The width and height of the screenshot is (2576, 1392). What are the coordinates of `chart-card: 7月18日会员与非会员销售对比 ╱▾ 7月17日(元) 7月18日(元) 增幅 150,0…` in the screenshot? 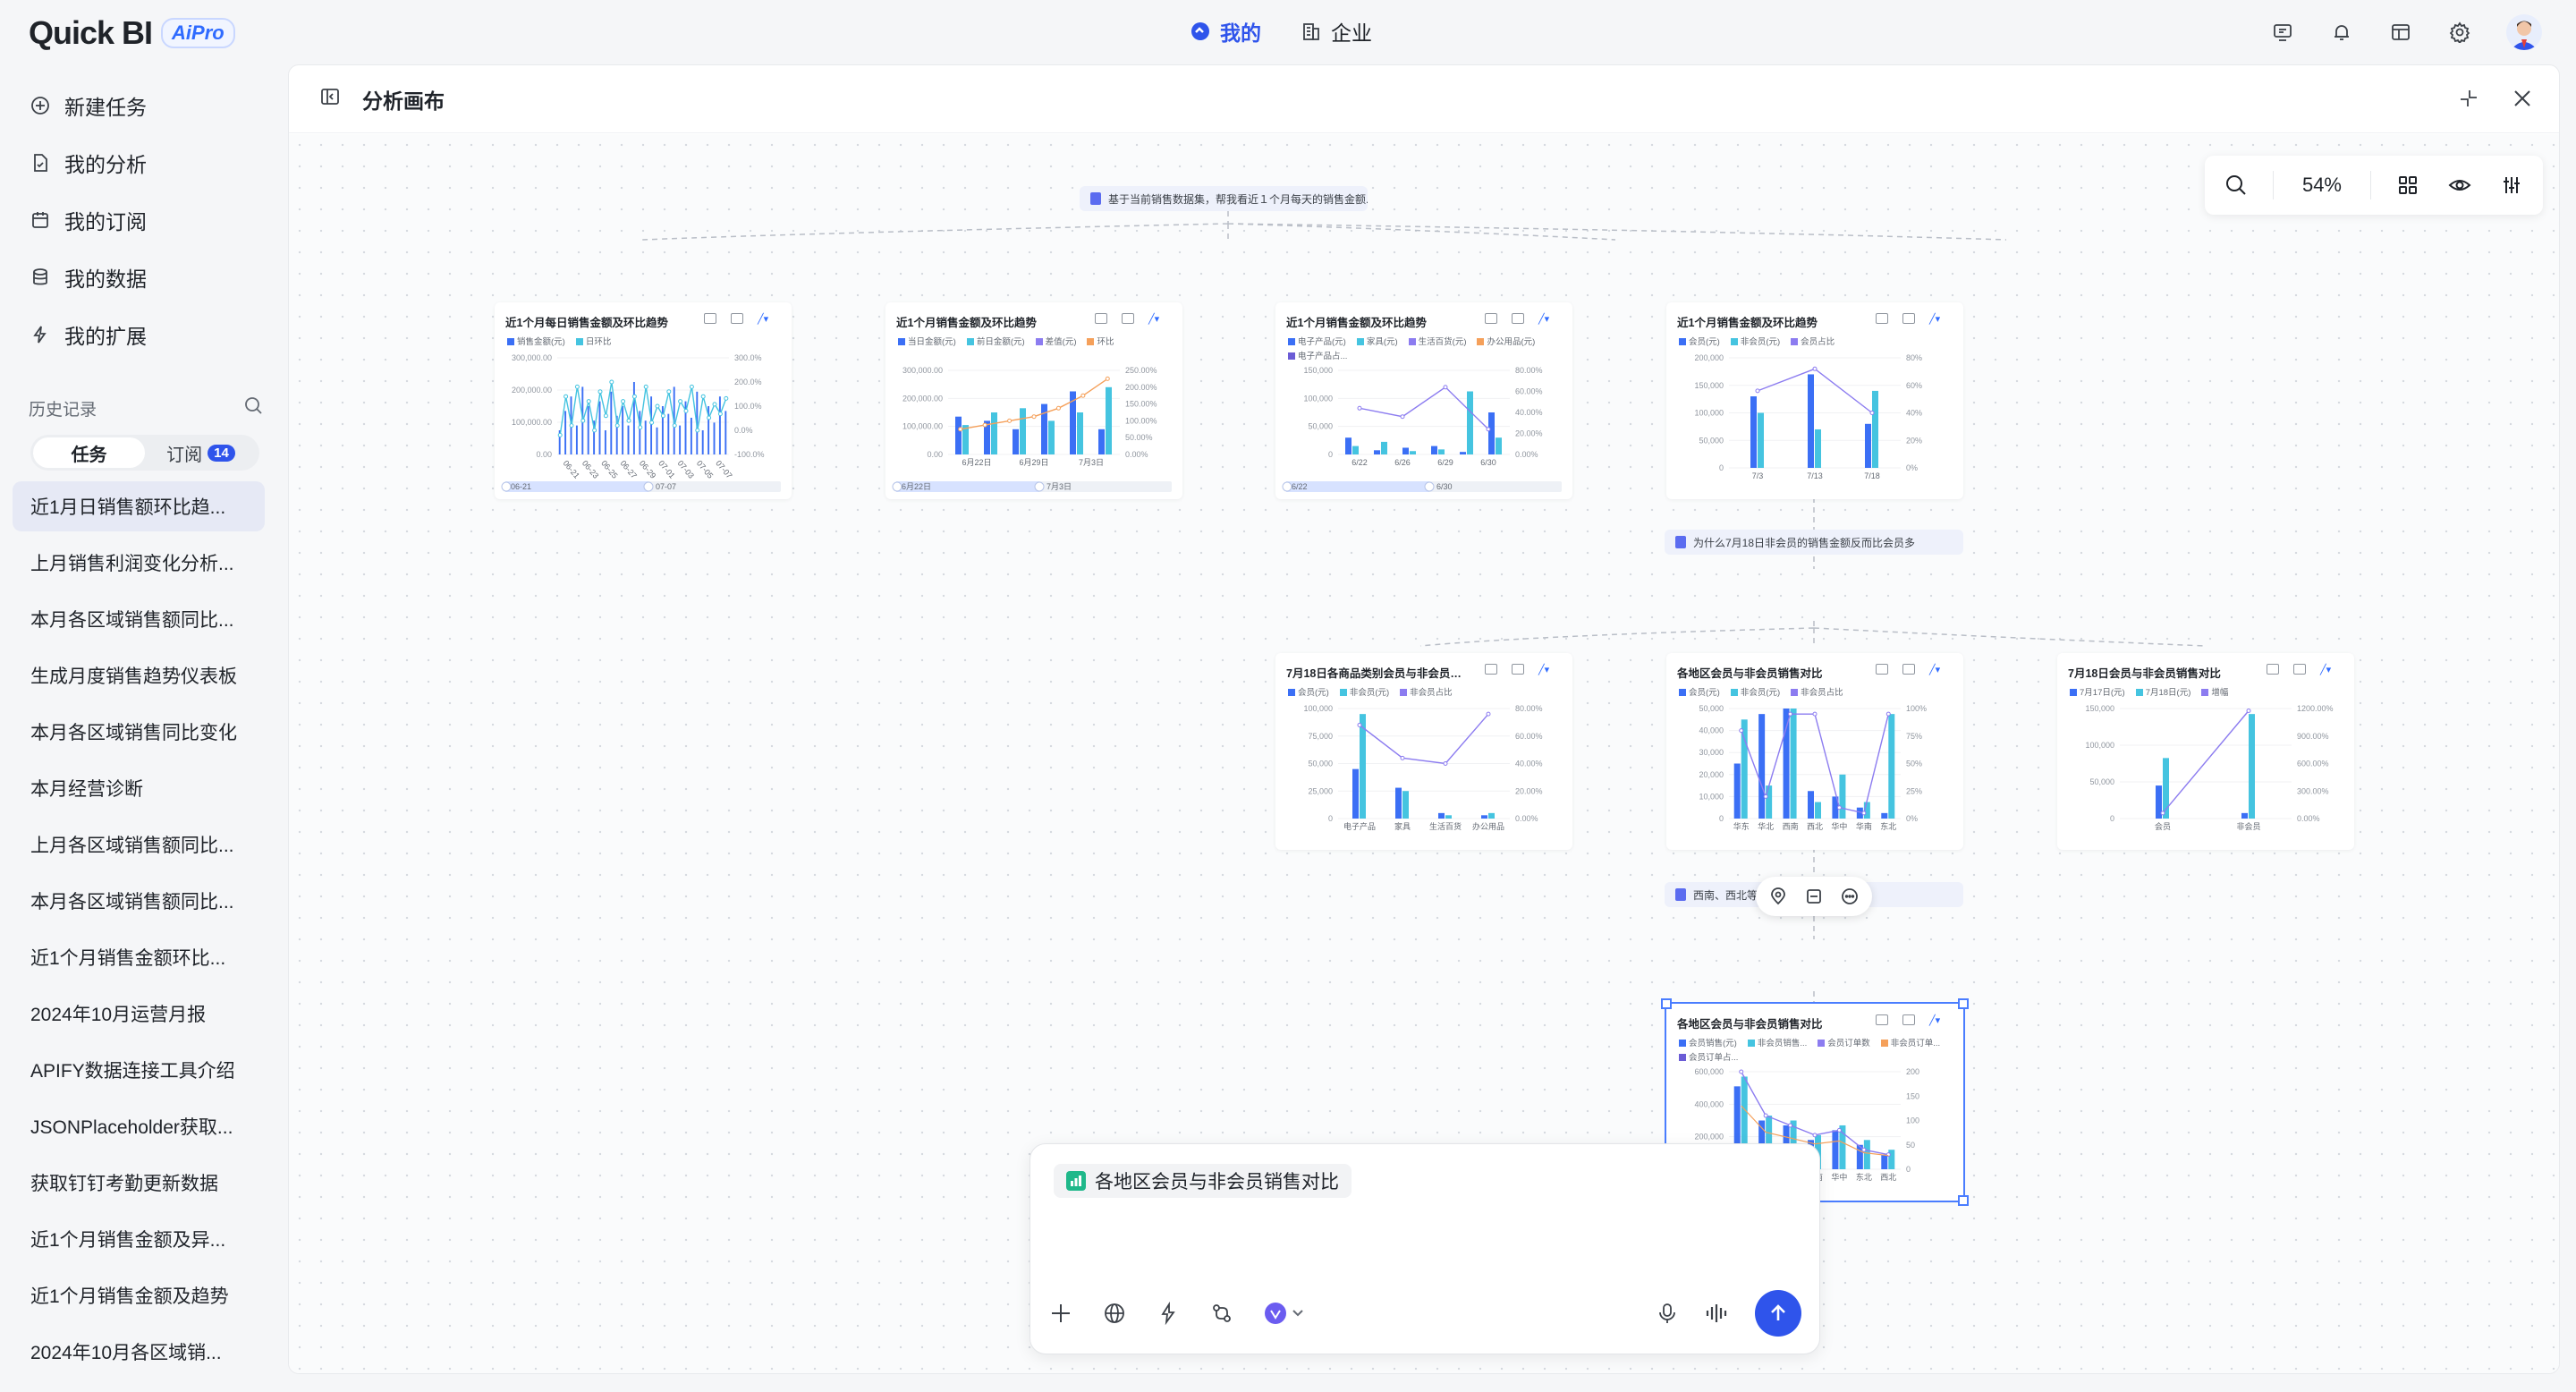 It's located at (2205, 751).